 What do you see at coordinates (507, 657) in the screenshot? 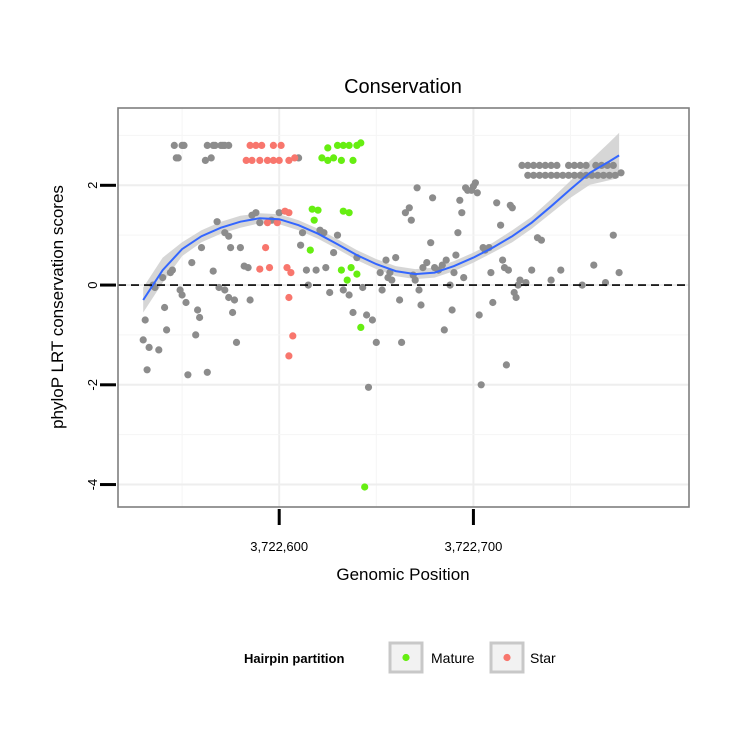
I see `legend-key-star` at bounding box center [507, 657].